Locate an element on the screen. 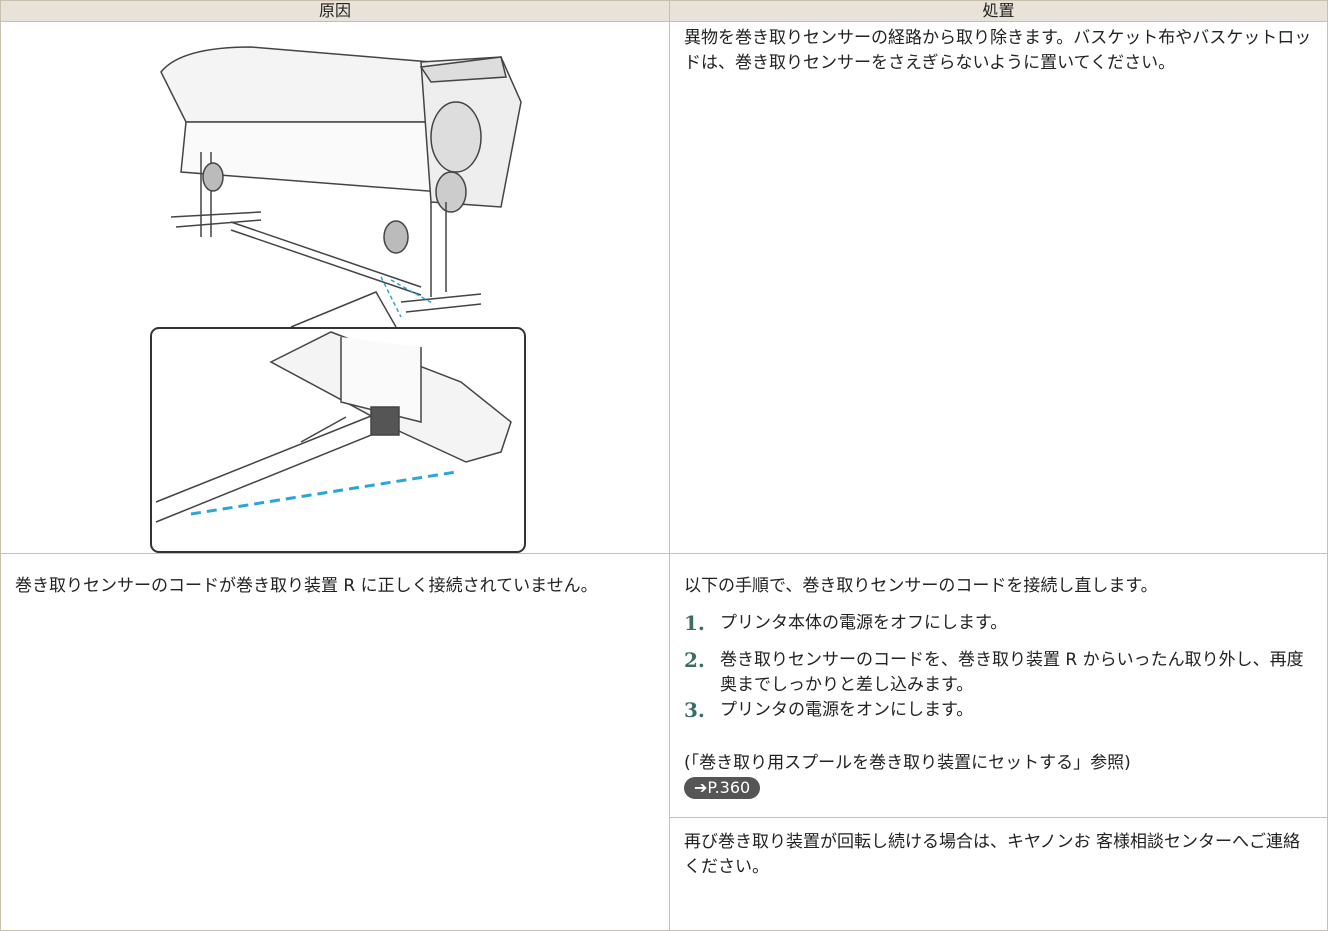  header-action: 処置 is located at coordinates (998, 11).